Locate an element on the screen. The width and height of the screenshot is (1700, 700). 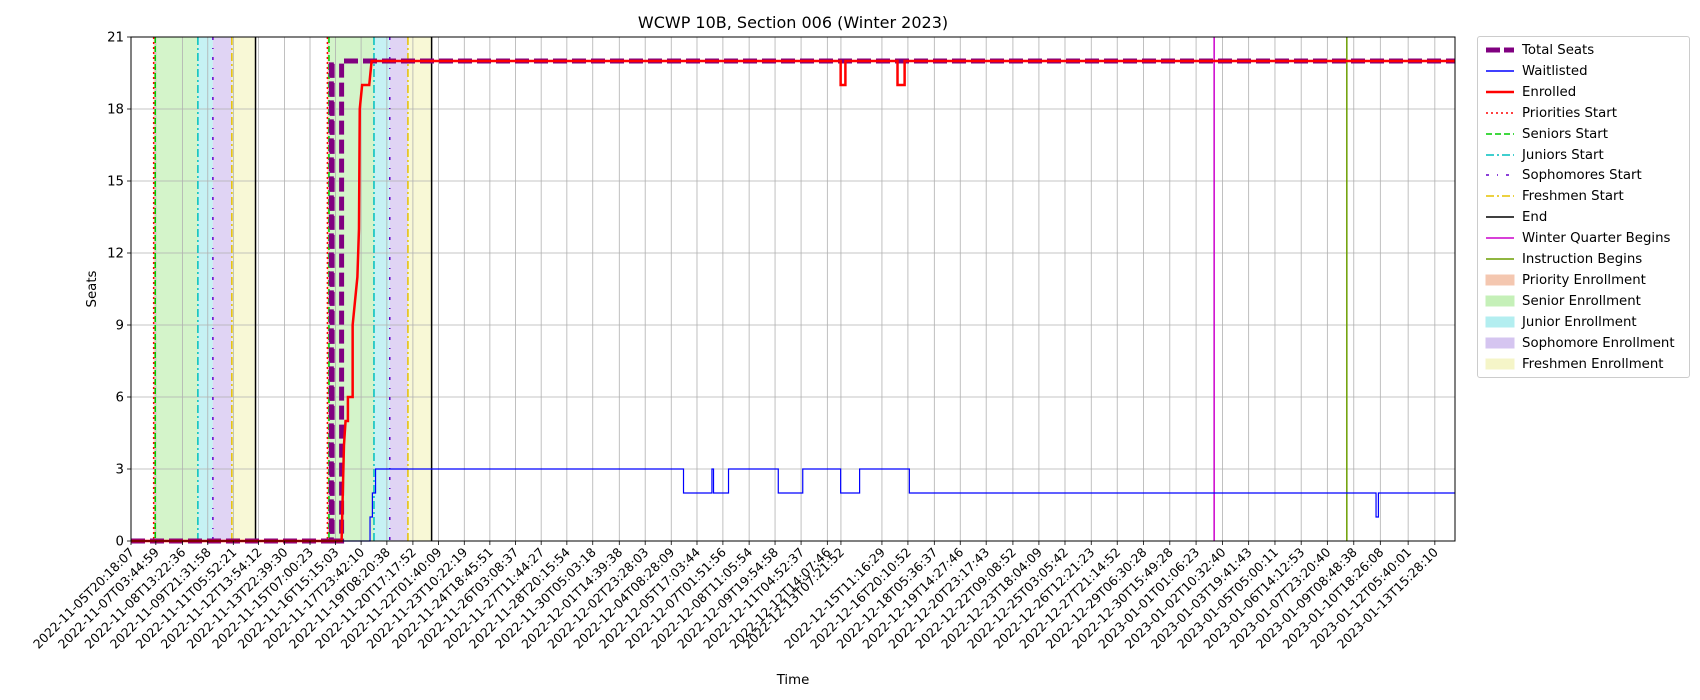
legend-label: Freshmen Enrollment is located at coordinates (1593, 364).